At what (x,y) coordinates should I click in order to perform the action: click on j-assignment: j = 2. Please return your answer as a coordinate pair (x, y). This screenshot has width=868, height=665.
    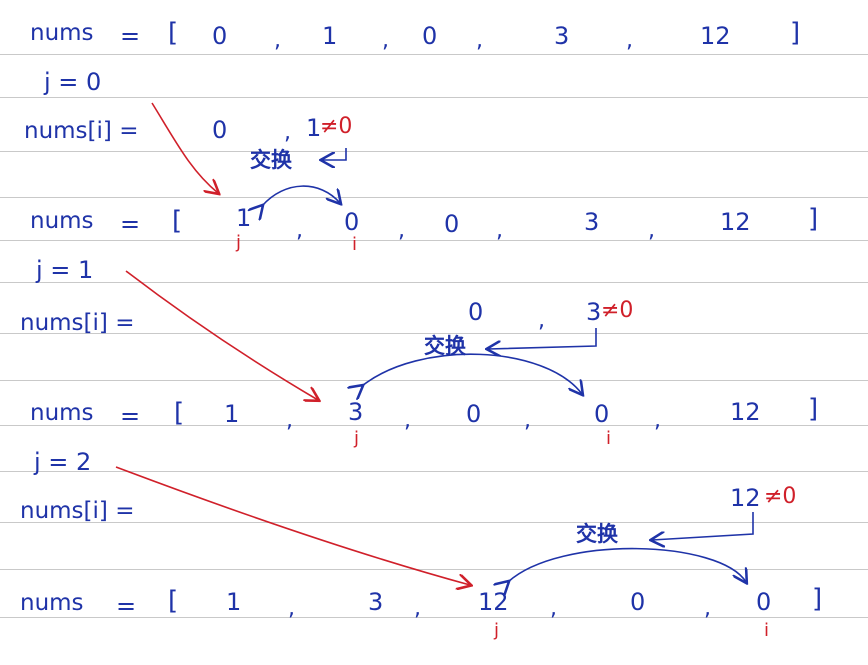
    Looking at the image, I should click on (63, 462).